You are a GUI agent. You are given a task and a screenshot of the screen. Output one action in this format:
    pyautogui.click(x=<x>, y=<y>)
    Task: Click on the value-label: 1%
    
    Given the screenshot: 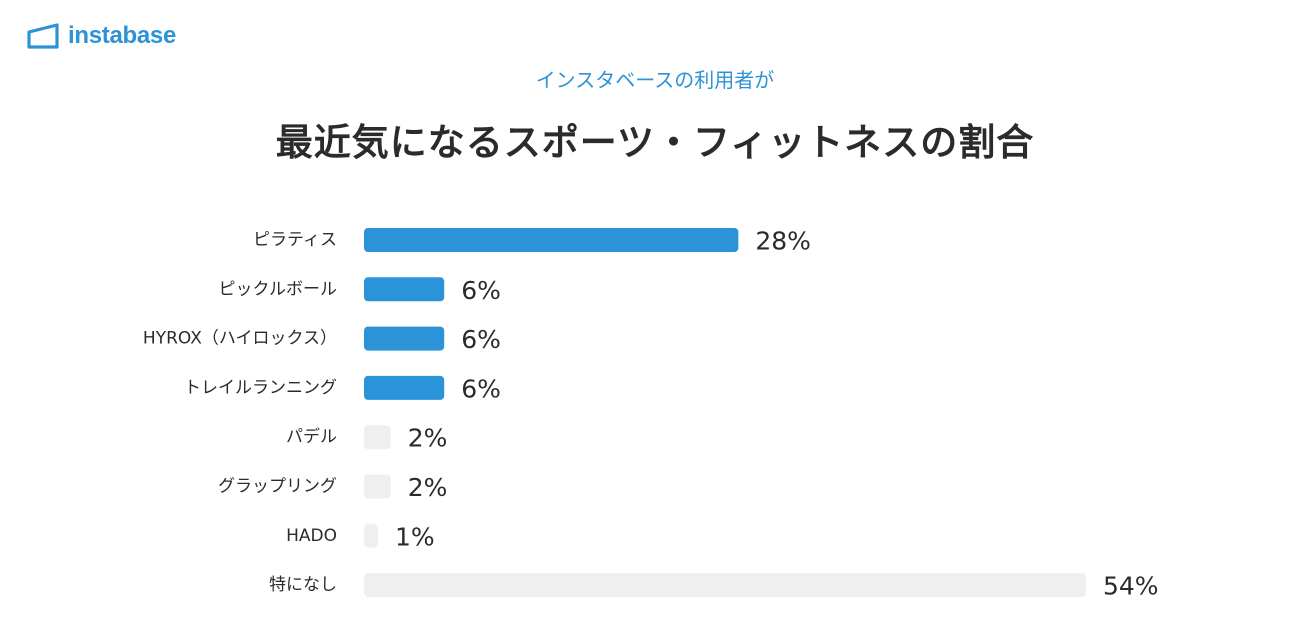 What is the action you would take?
    pyautogui.click(x=415, y=536)
    